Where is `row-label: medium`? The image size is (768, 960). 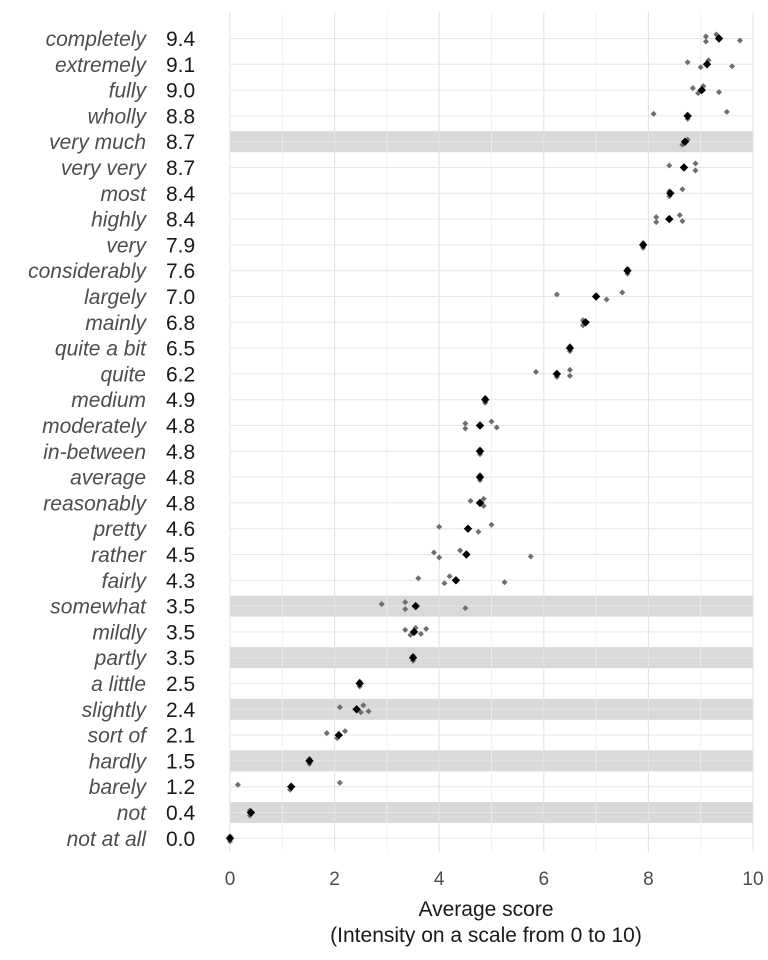 row-label: medium is located at coordinates (108, 400).